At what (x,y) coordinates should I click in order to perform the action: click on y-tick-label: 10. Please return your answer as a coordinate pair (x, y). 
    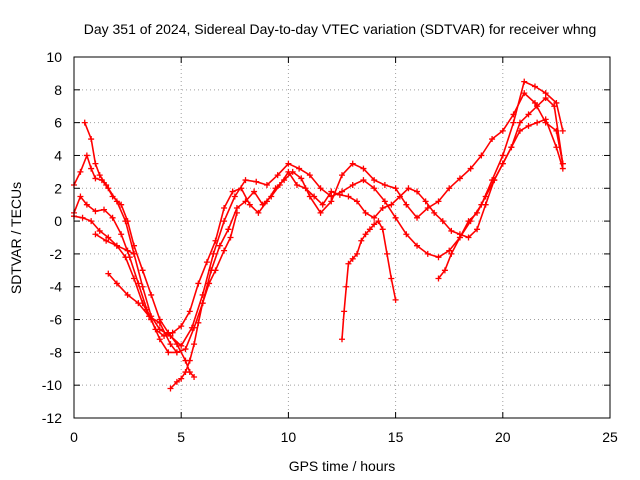
    Looking at the image, I should click on (54, 57).